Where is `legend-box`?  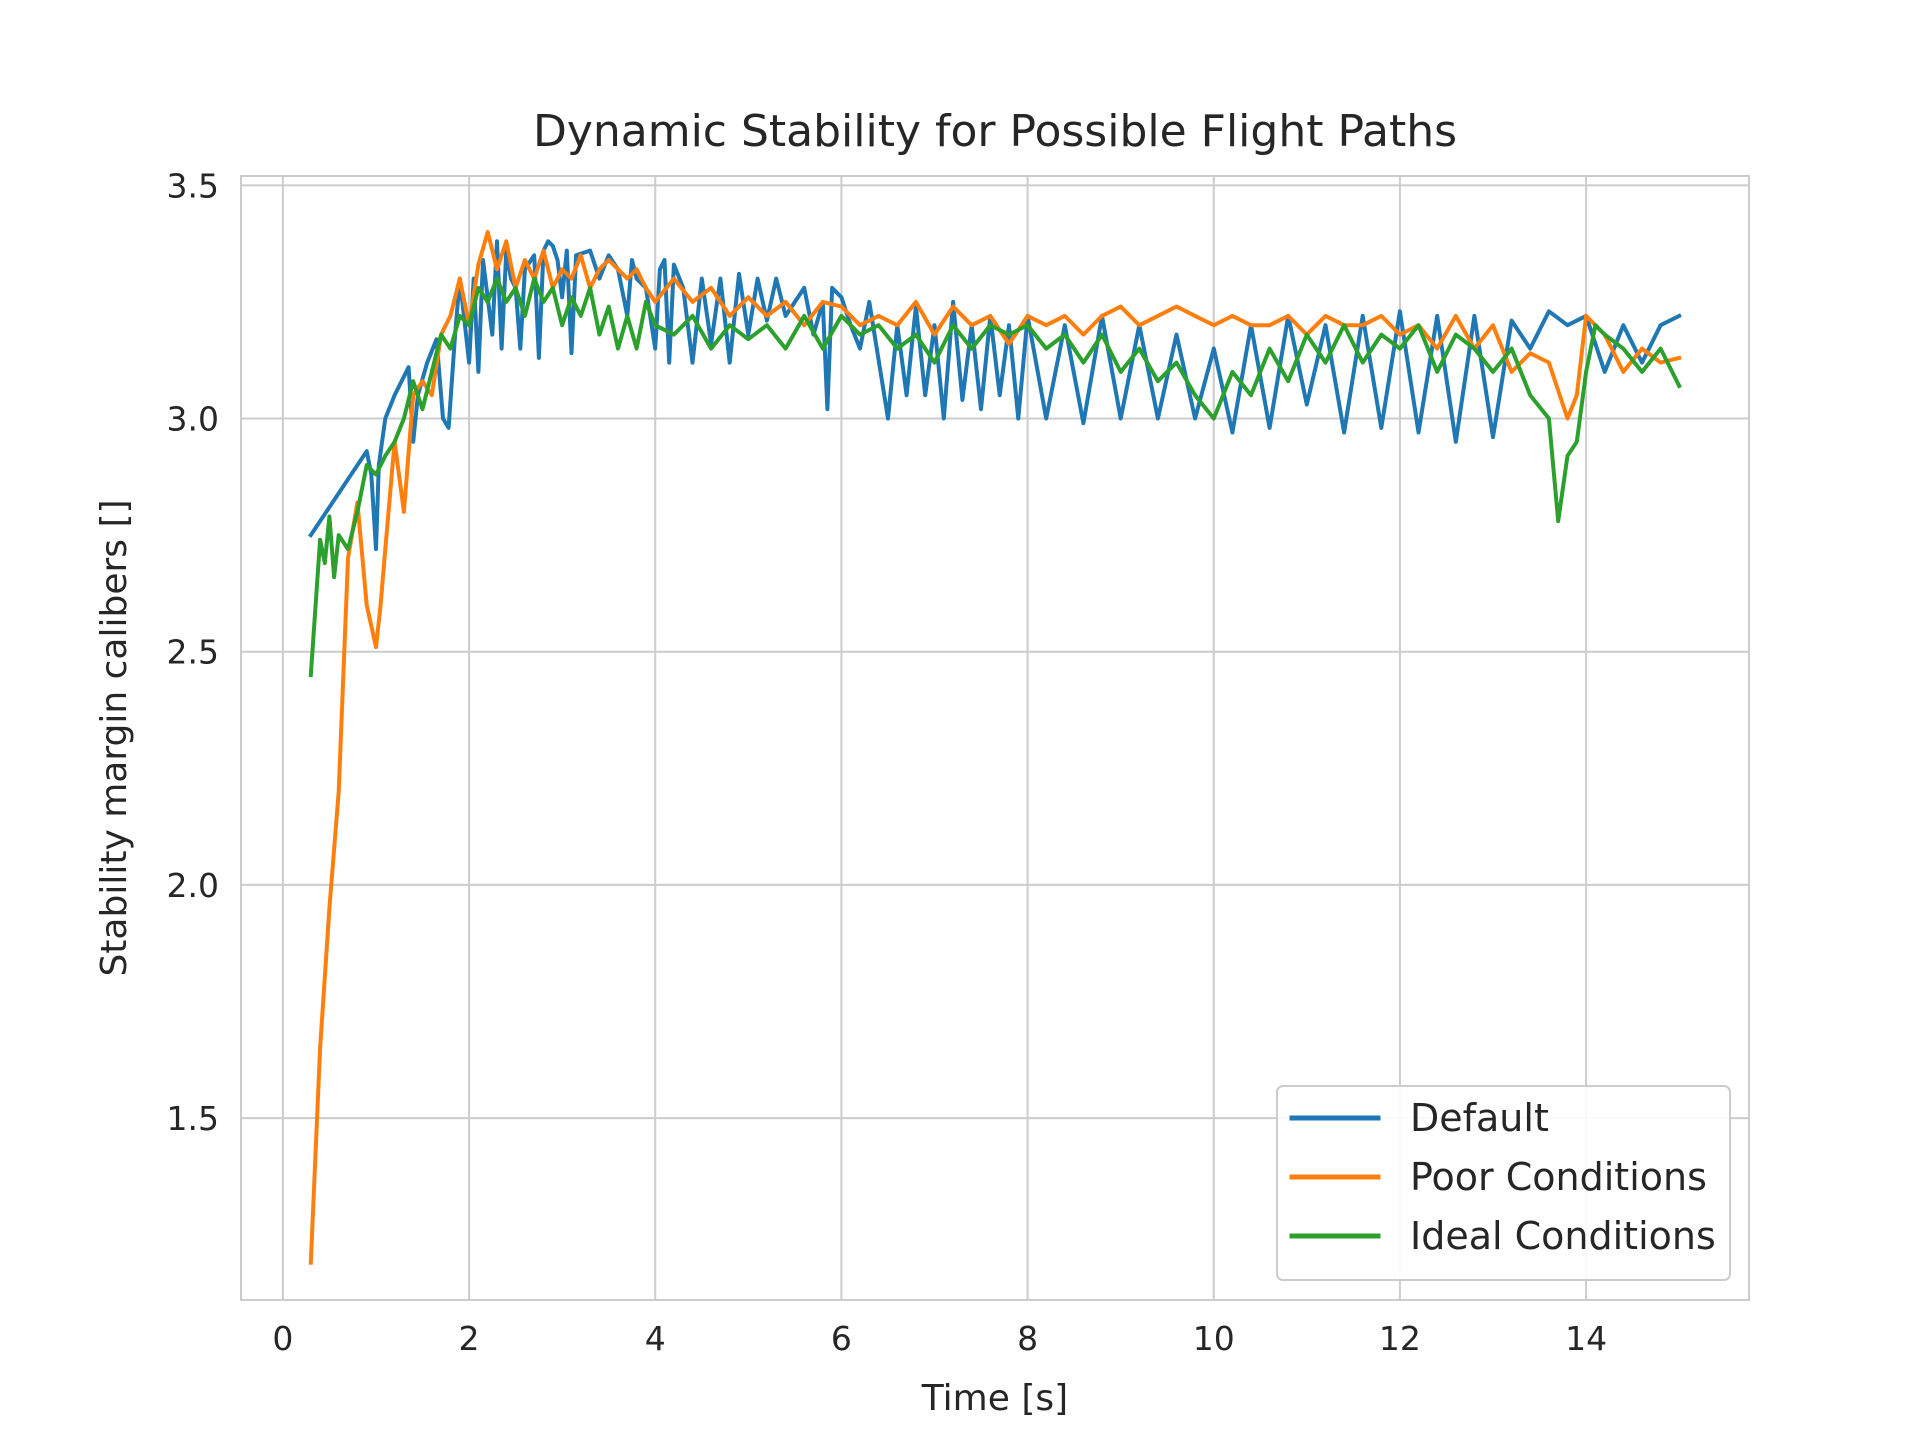 legend-box is located at coordinates (1503, 1183).